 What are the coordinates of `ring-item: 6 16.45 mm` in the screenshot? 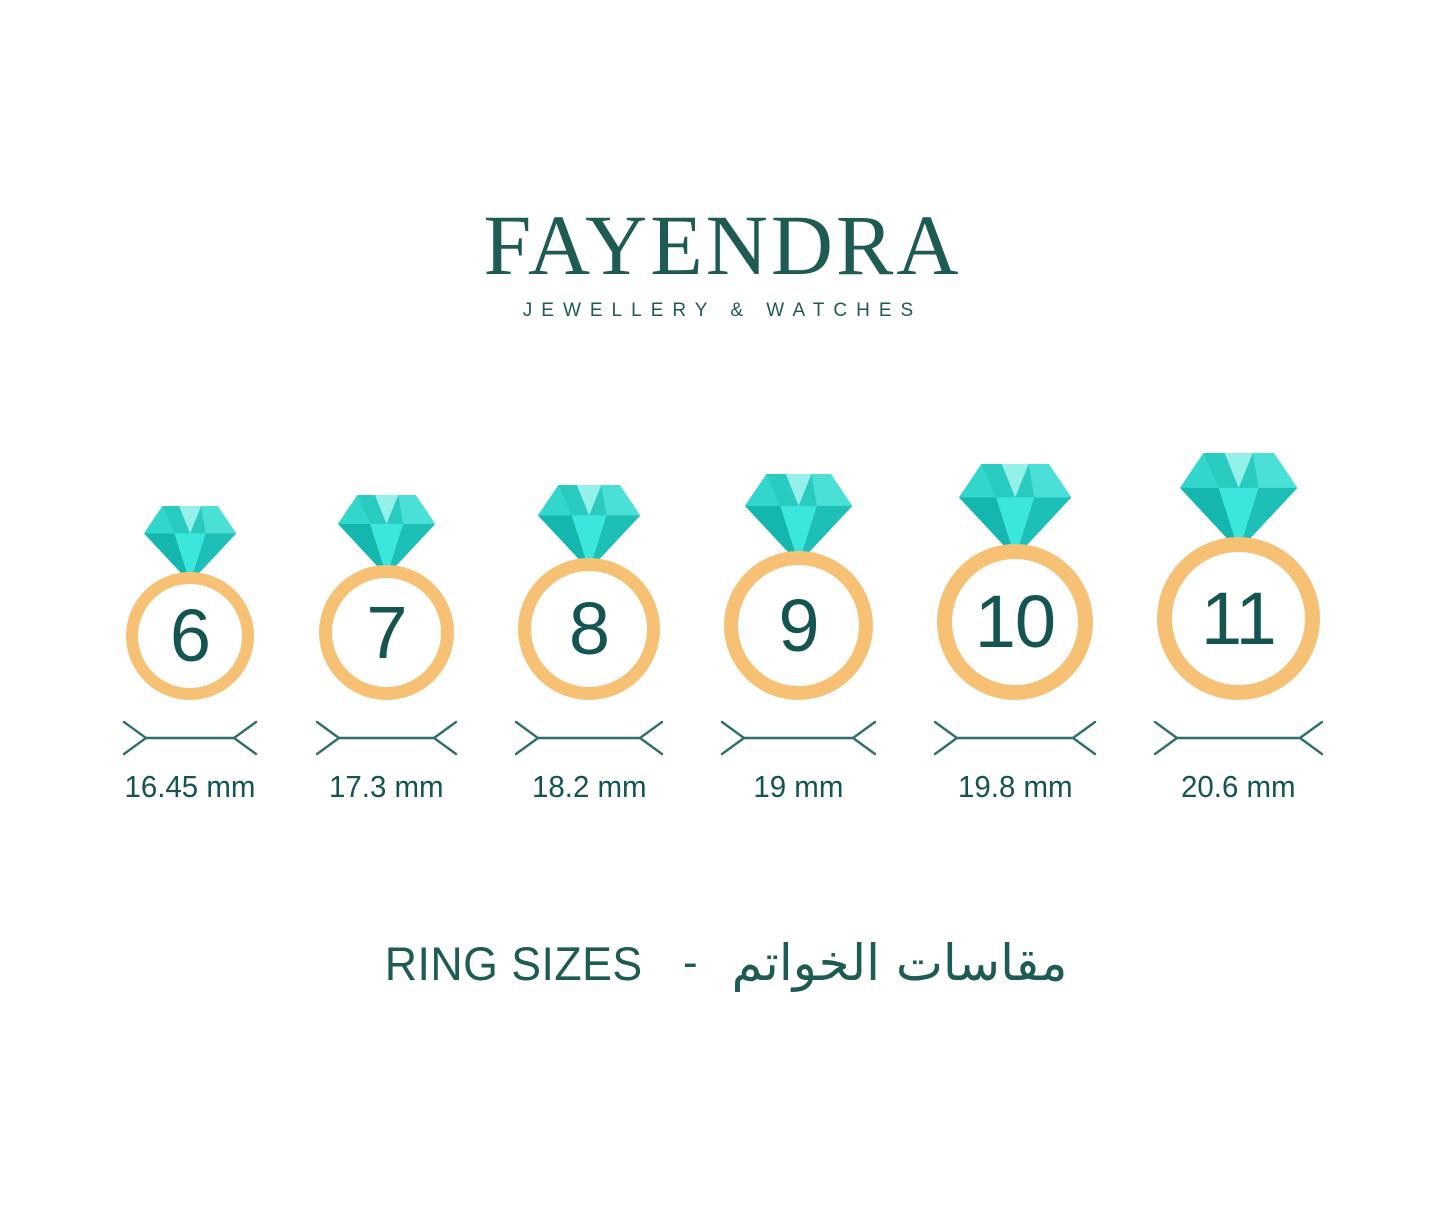 It's located at (190, 657).